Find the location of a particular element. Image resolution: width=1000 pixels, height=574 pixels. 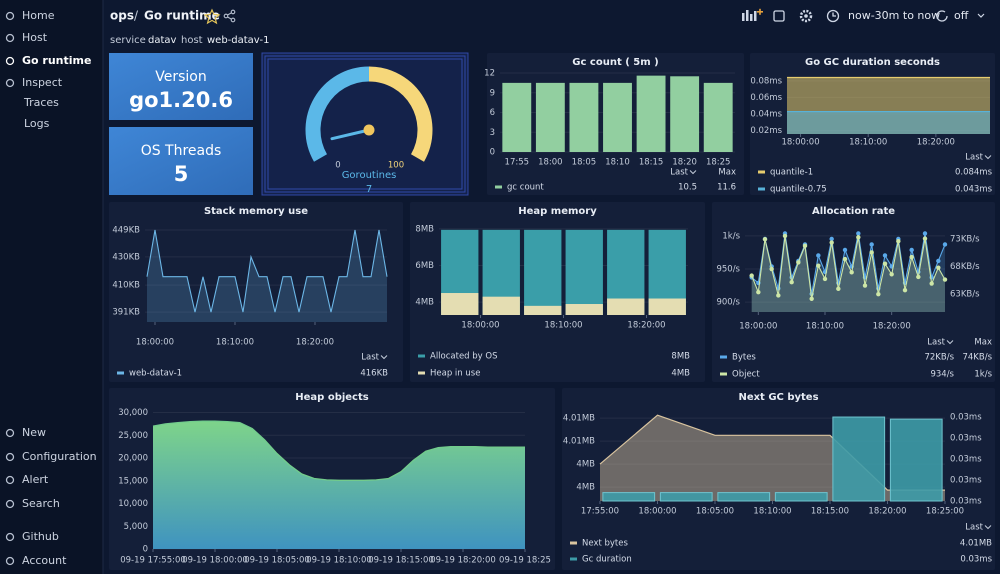

y-tick-label: 950/s is located at coordinates (728, 270).